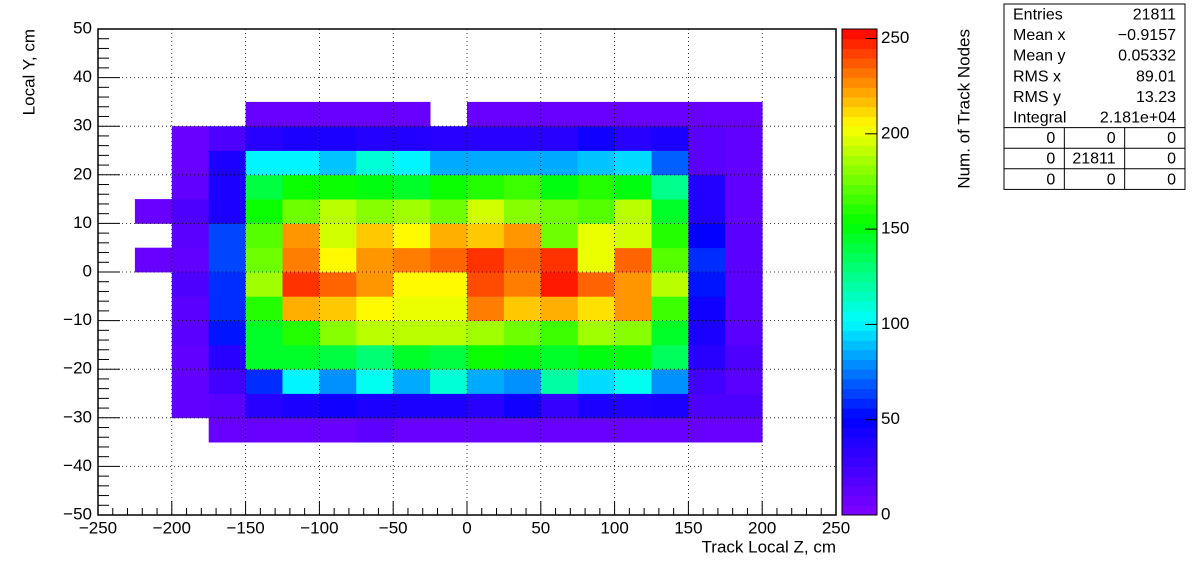  What do you see at coordinates (1147, 35) in the screenshot?
I see `stats-value: −0.9157` at bounding box center [1147, 35].